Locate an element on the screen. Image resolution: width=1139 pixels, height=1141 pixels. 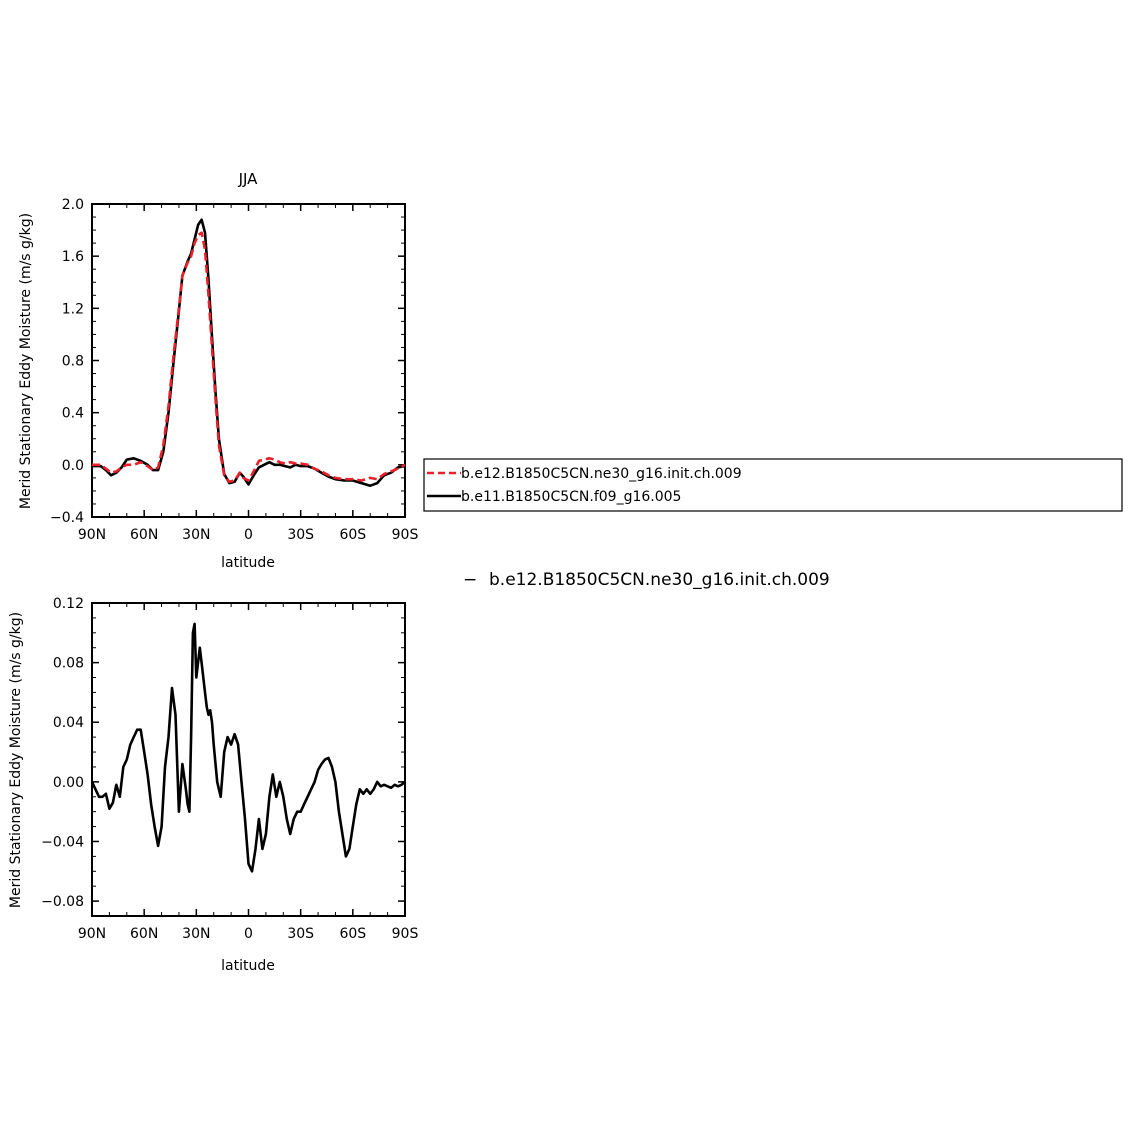
bottom-x-tick-label: 0 is located at coordinates (248, 934).